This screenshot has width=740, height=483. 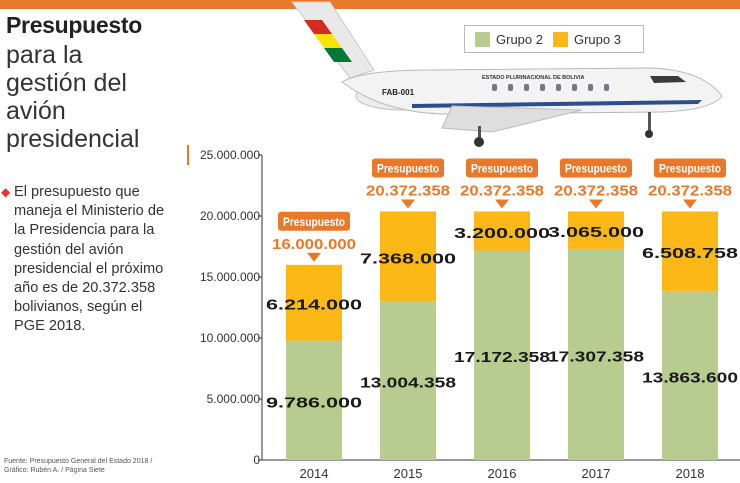 I want to click on data-label-grupo2: 9.786.000, so click(x=314, y=402).